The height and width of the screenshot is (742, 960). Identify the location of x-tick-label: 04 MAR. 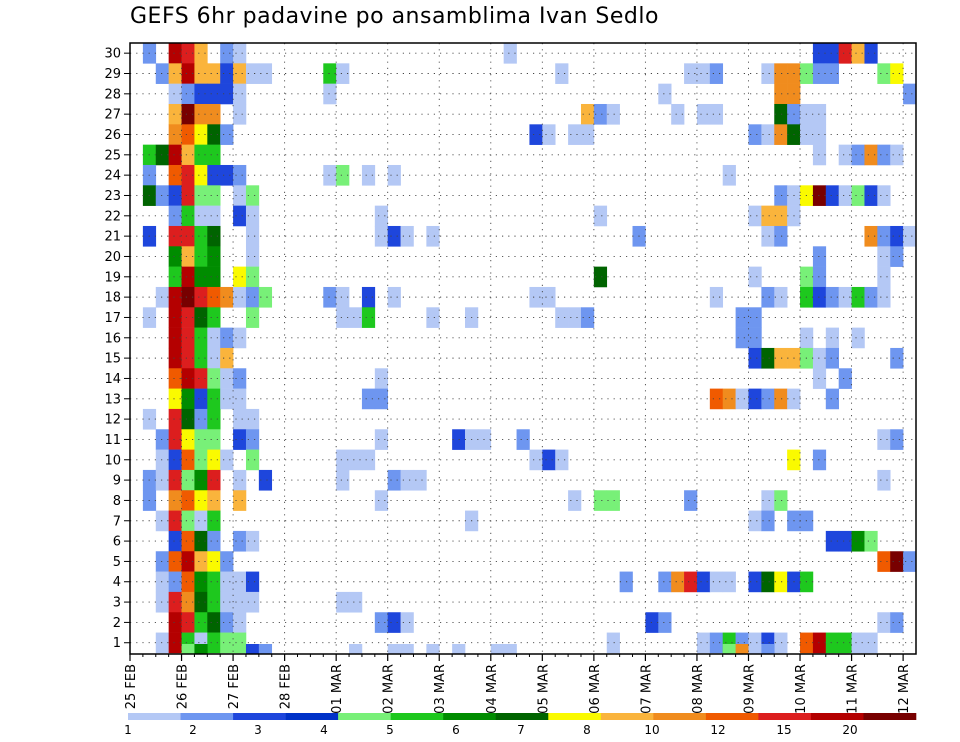
(492, 689).